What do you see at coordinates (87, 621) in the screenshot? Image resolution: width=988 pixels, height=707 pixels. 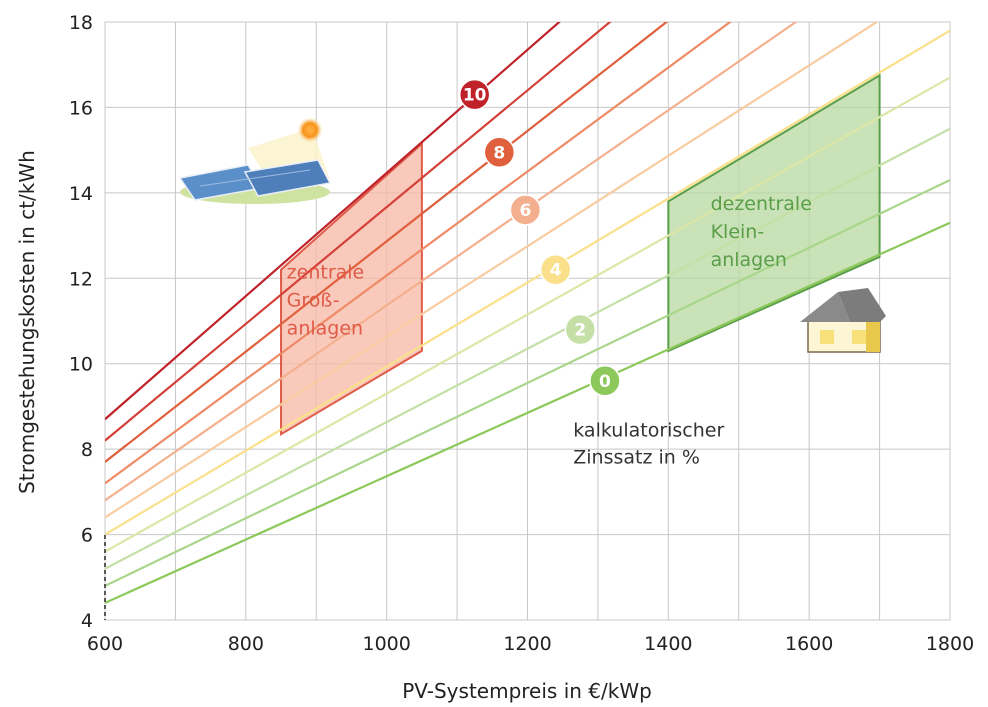 I see `y-tick-label-0: 4` at bounding box center [87, 621].